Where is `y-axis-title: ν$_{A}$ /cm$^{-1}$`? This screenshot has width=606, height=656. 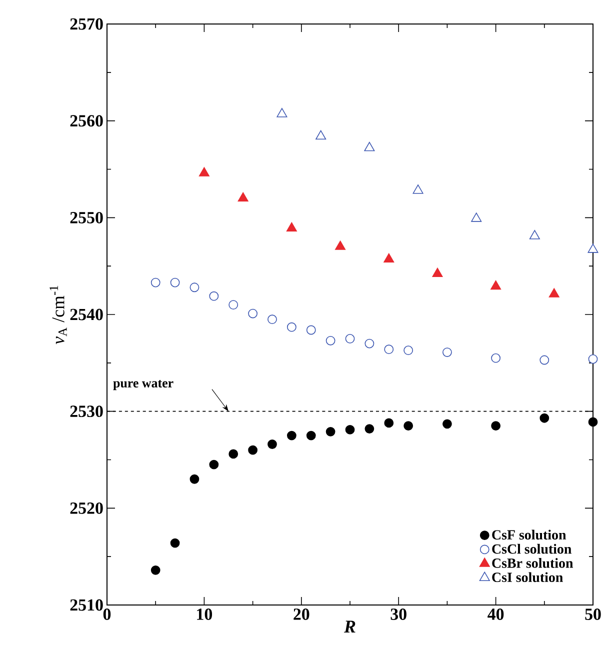 y-axis-title: ν$_{A}$ /cm$^{-1}$ is located at coordinates (58, 315).